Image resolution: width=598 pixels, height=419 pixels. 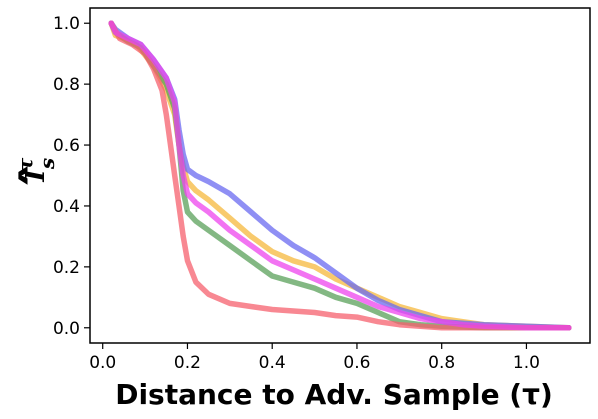 What do you see at coordinates (526, 363) in the screenshot?
I see `x-tick-label: 1.0` at bounding box center [526, 363].